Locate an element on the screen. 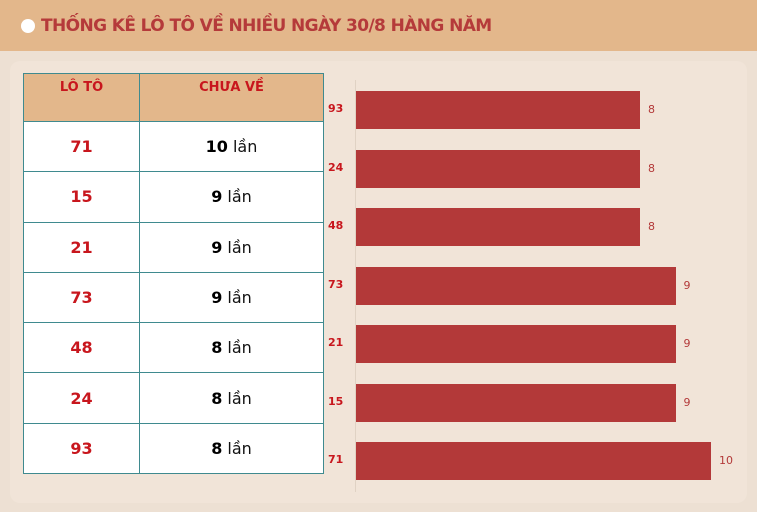 This screenshot has height=512, width=757. table-row: 48 8 lần is located at coordinates (173, 348).